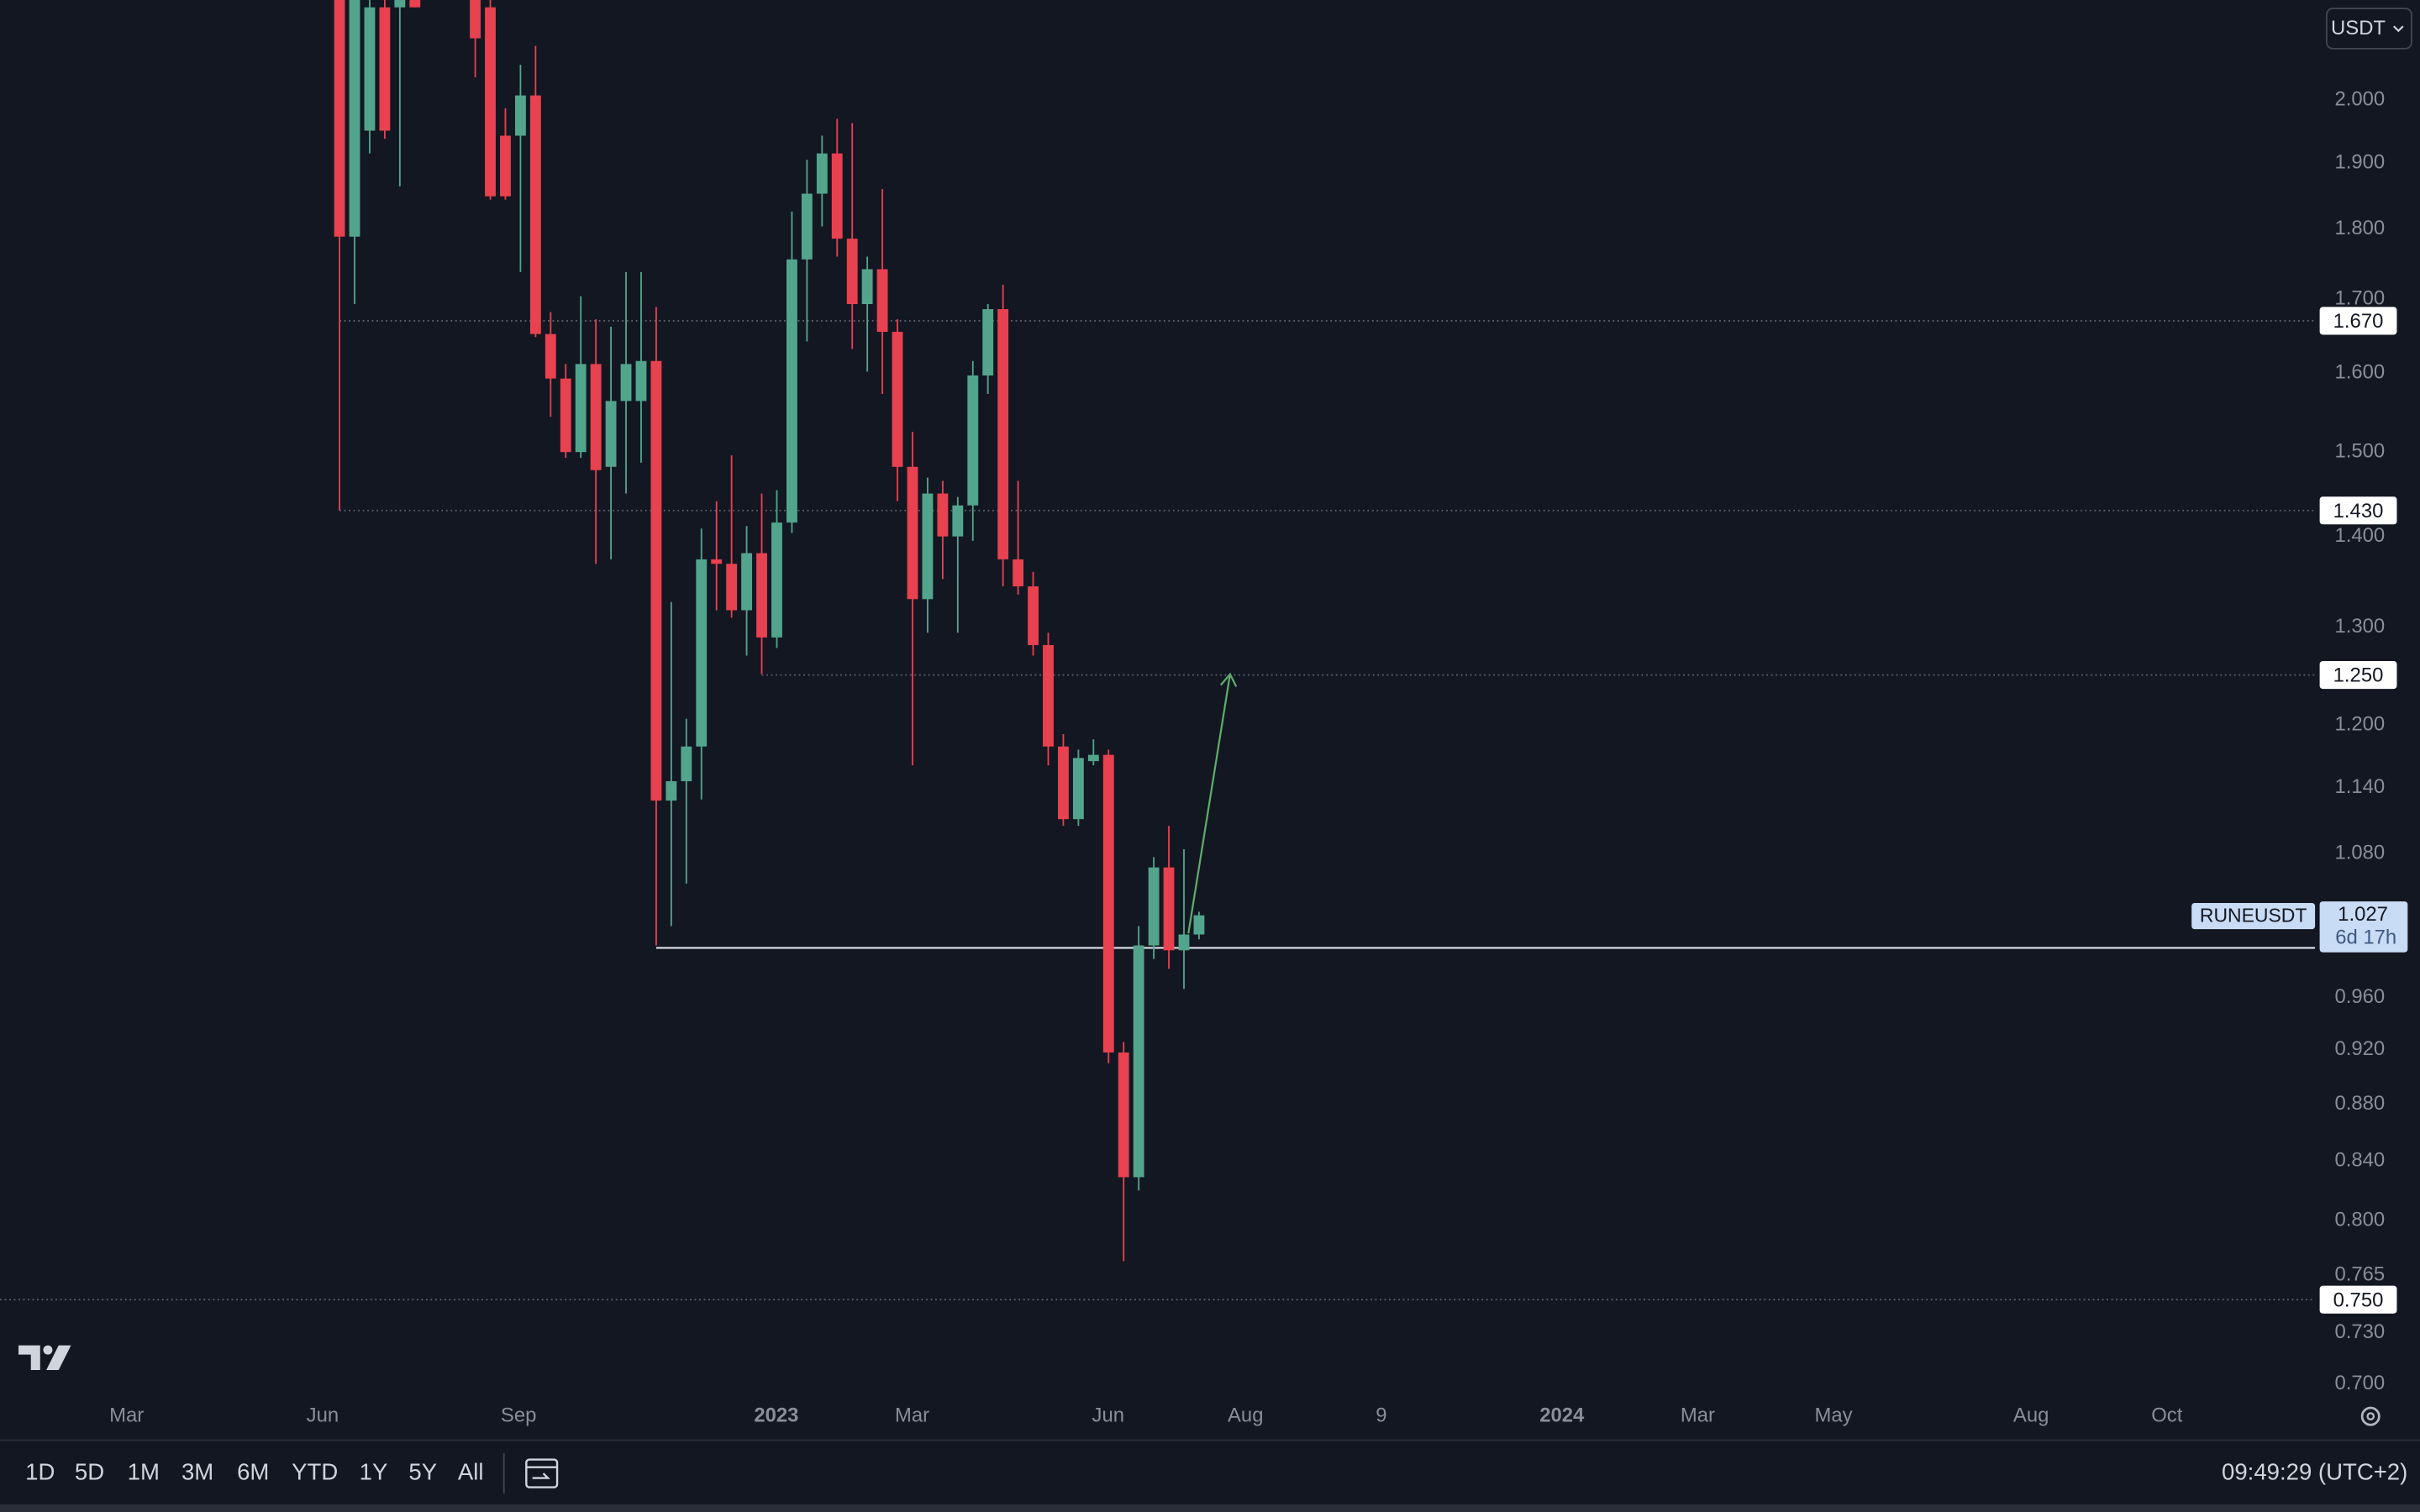  I want to click on range-button: 3M, so click(197, 1471).